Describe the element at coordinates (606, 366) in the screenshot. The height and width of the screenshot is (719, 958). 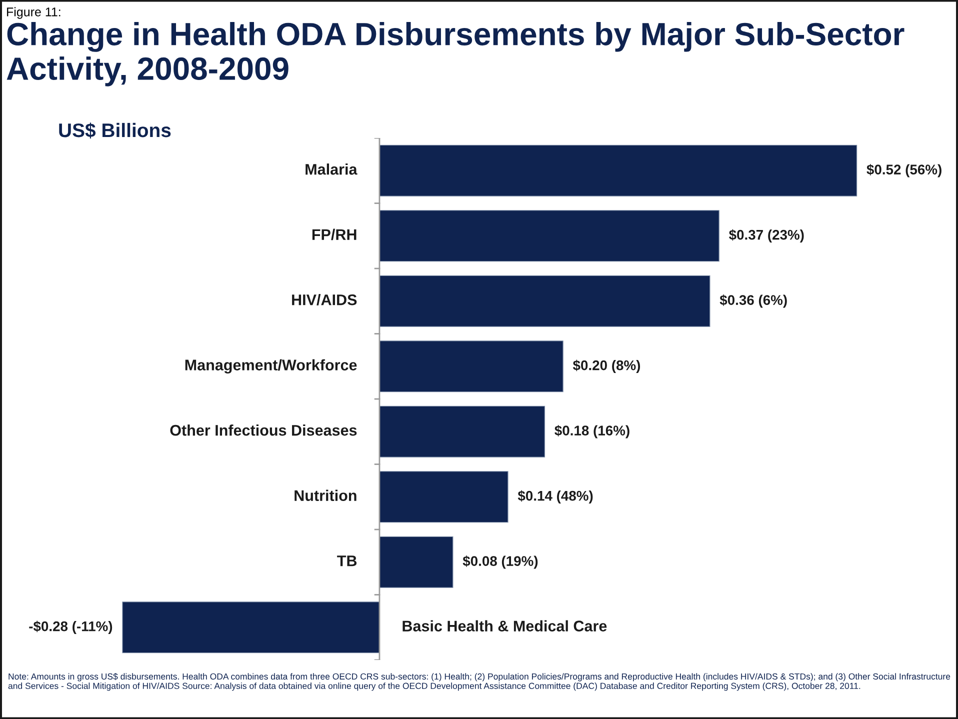
I see `data-label: $0.20 (8%)` at that location.